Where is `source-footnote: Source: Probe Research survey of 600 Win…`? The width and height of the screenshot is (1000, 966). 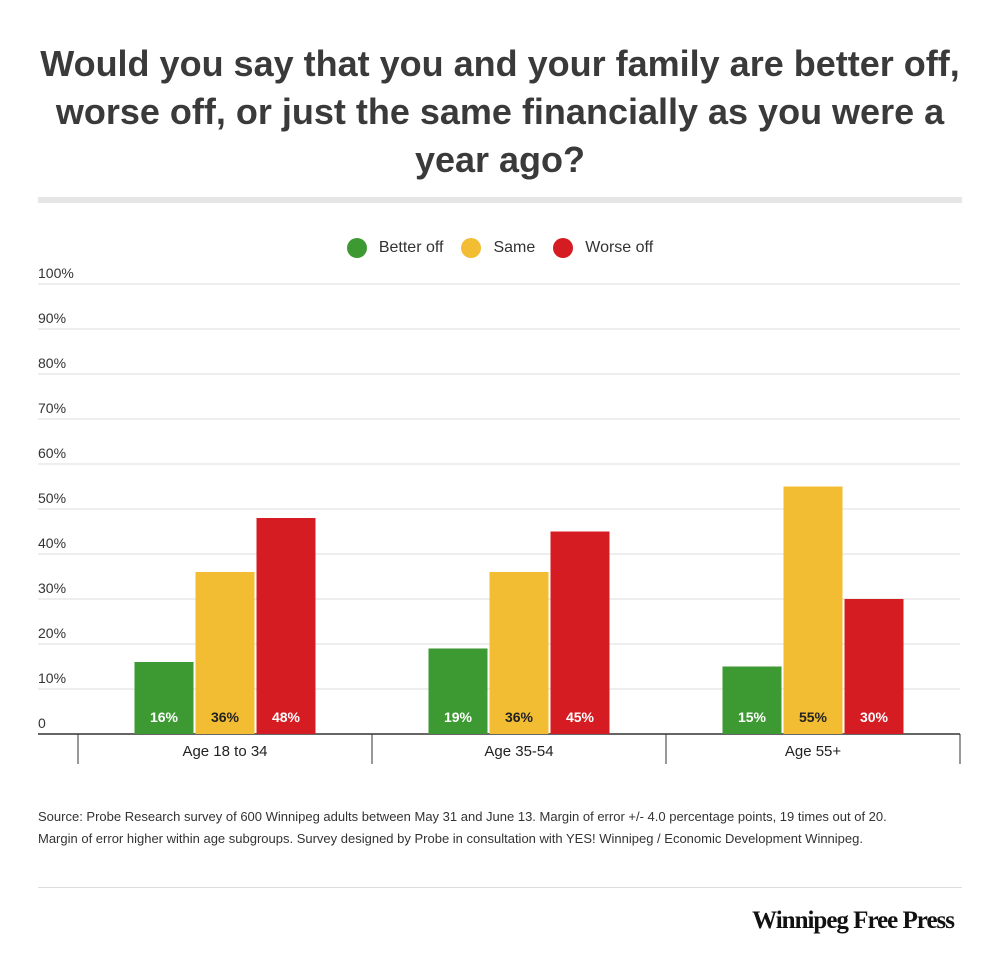 source-footnote: Source: Probe Research survey of 600 Win… is located at coordinates (503, 828).